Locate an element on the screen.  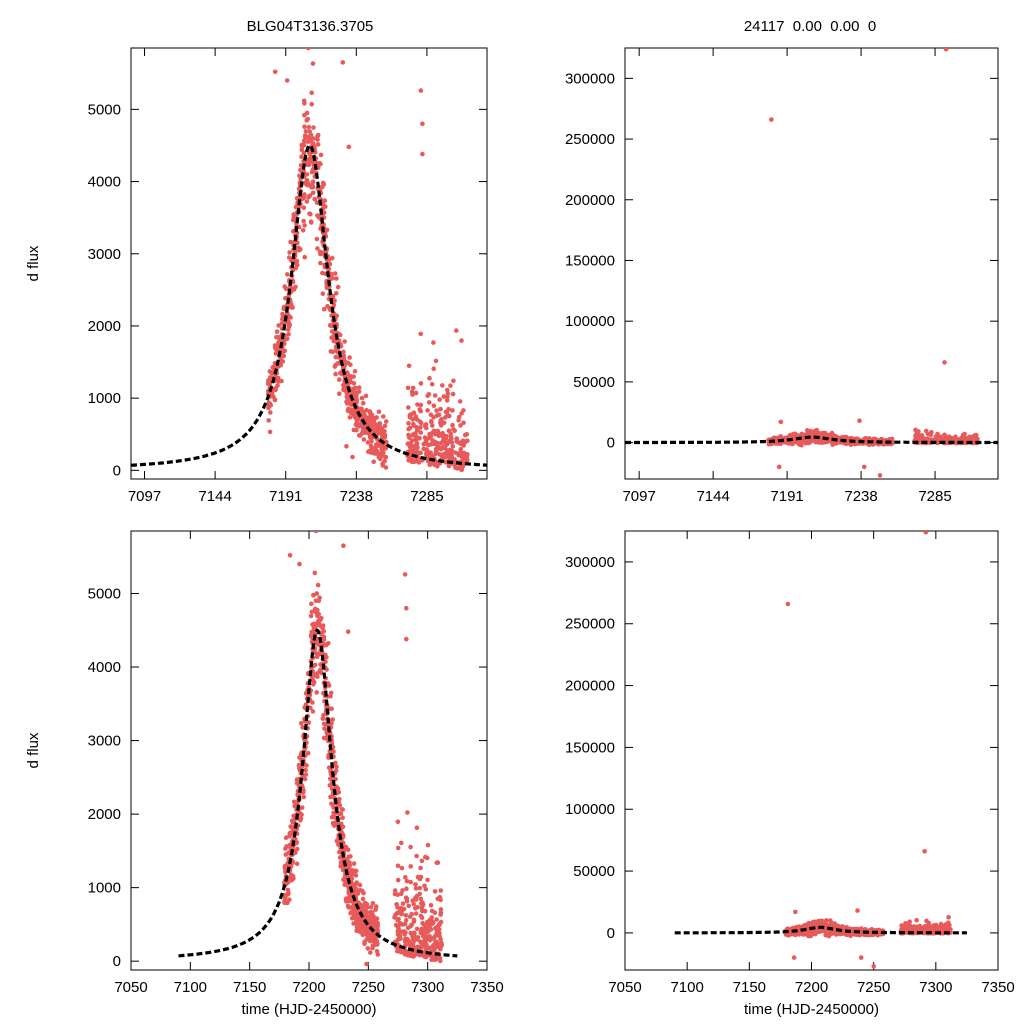
plot-area is located at coordinates (318, 749).